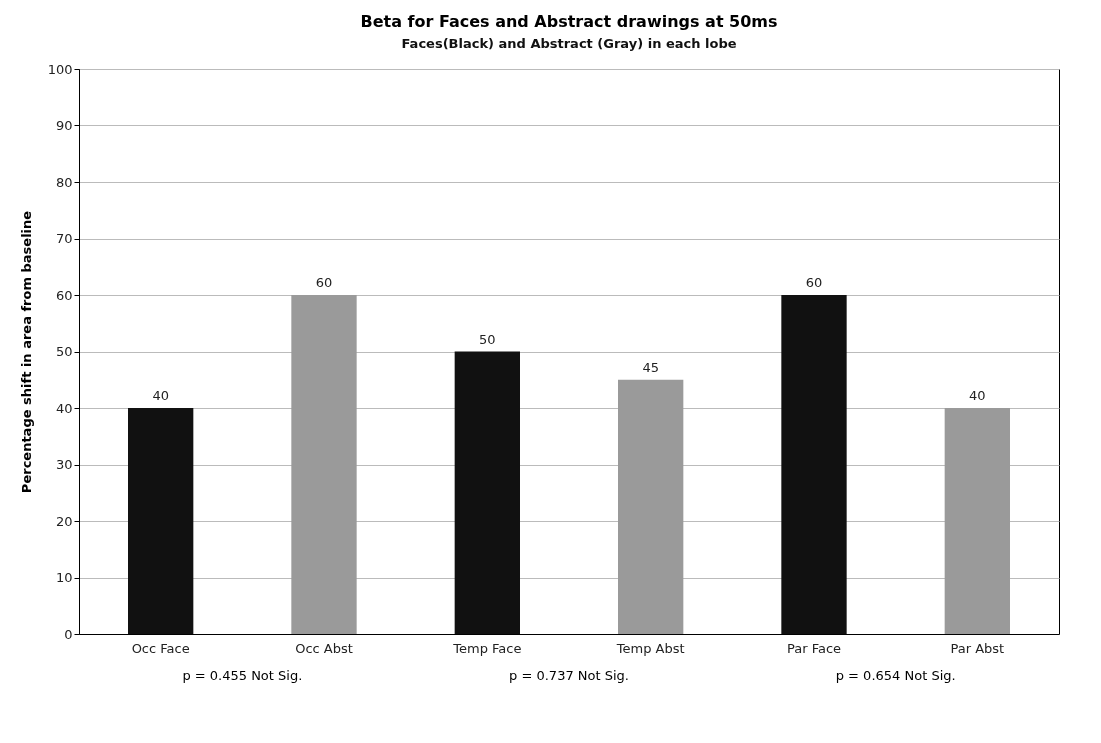 The image size is (1101, 743). Describe the element at coordinates (26, 352) in the screenshot. I see `y-axis-title: Percentage shift in area from baseline` at that location.